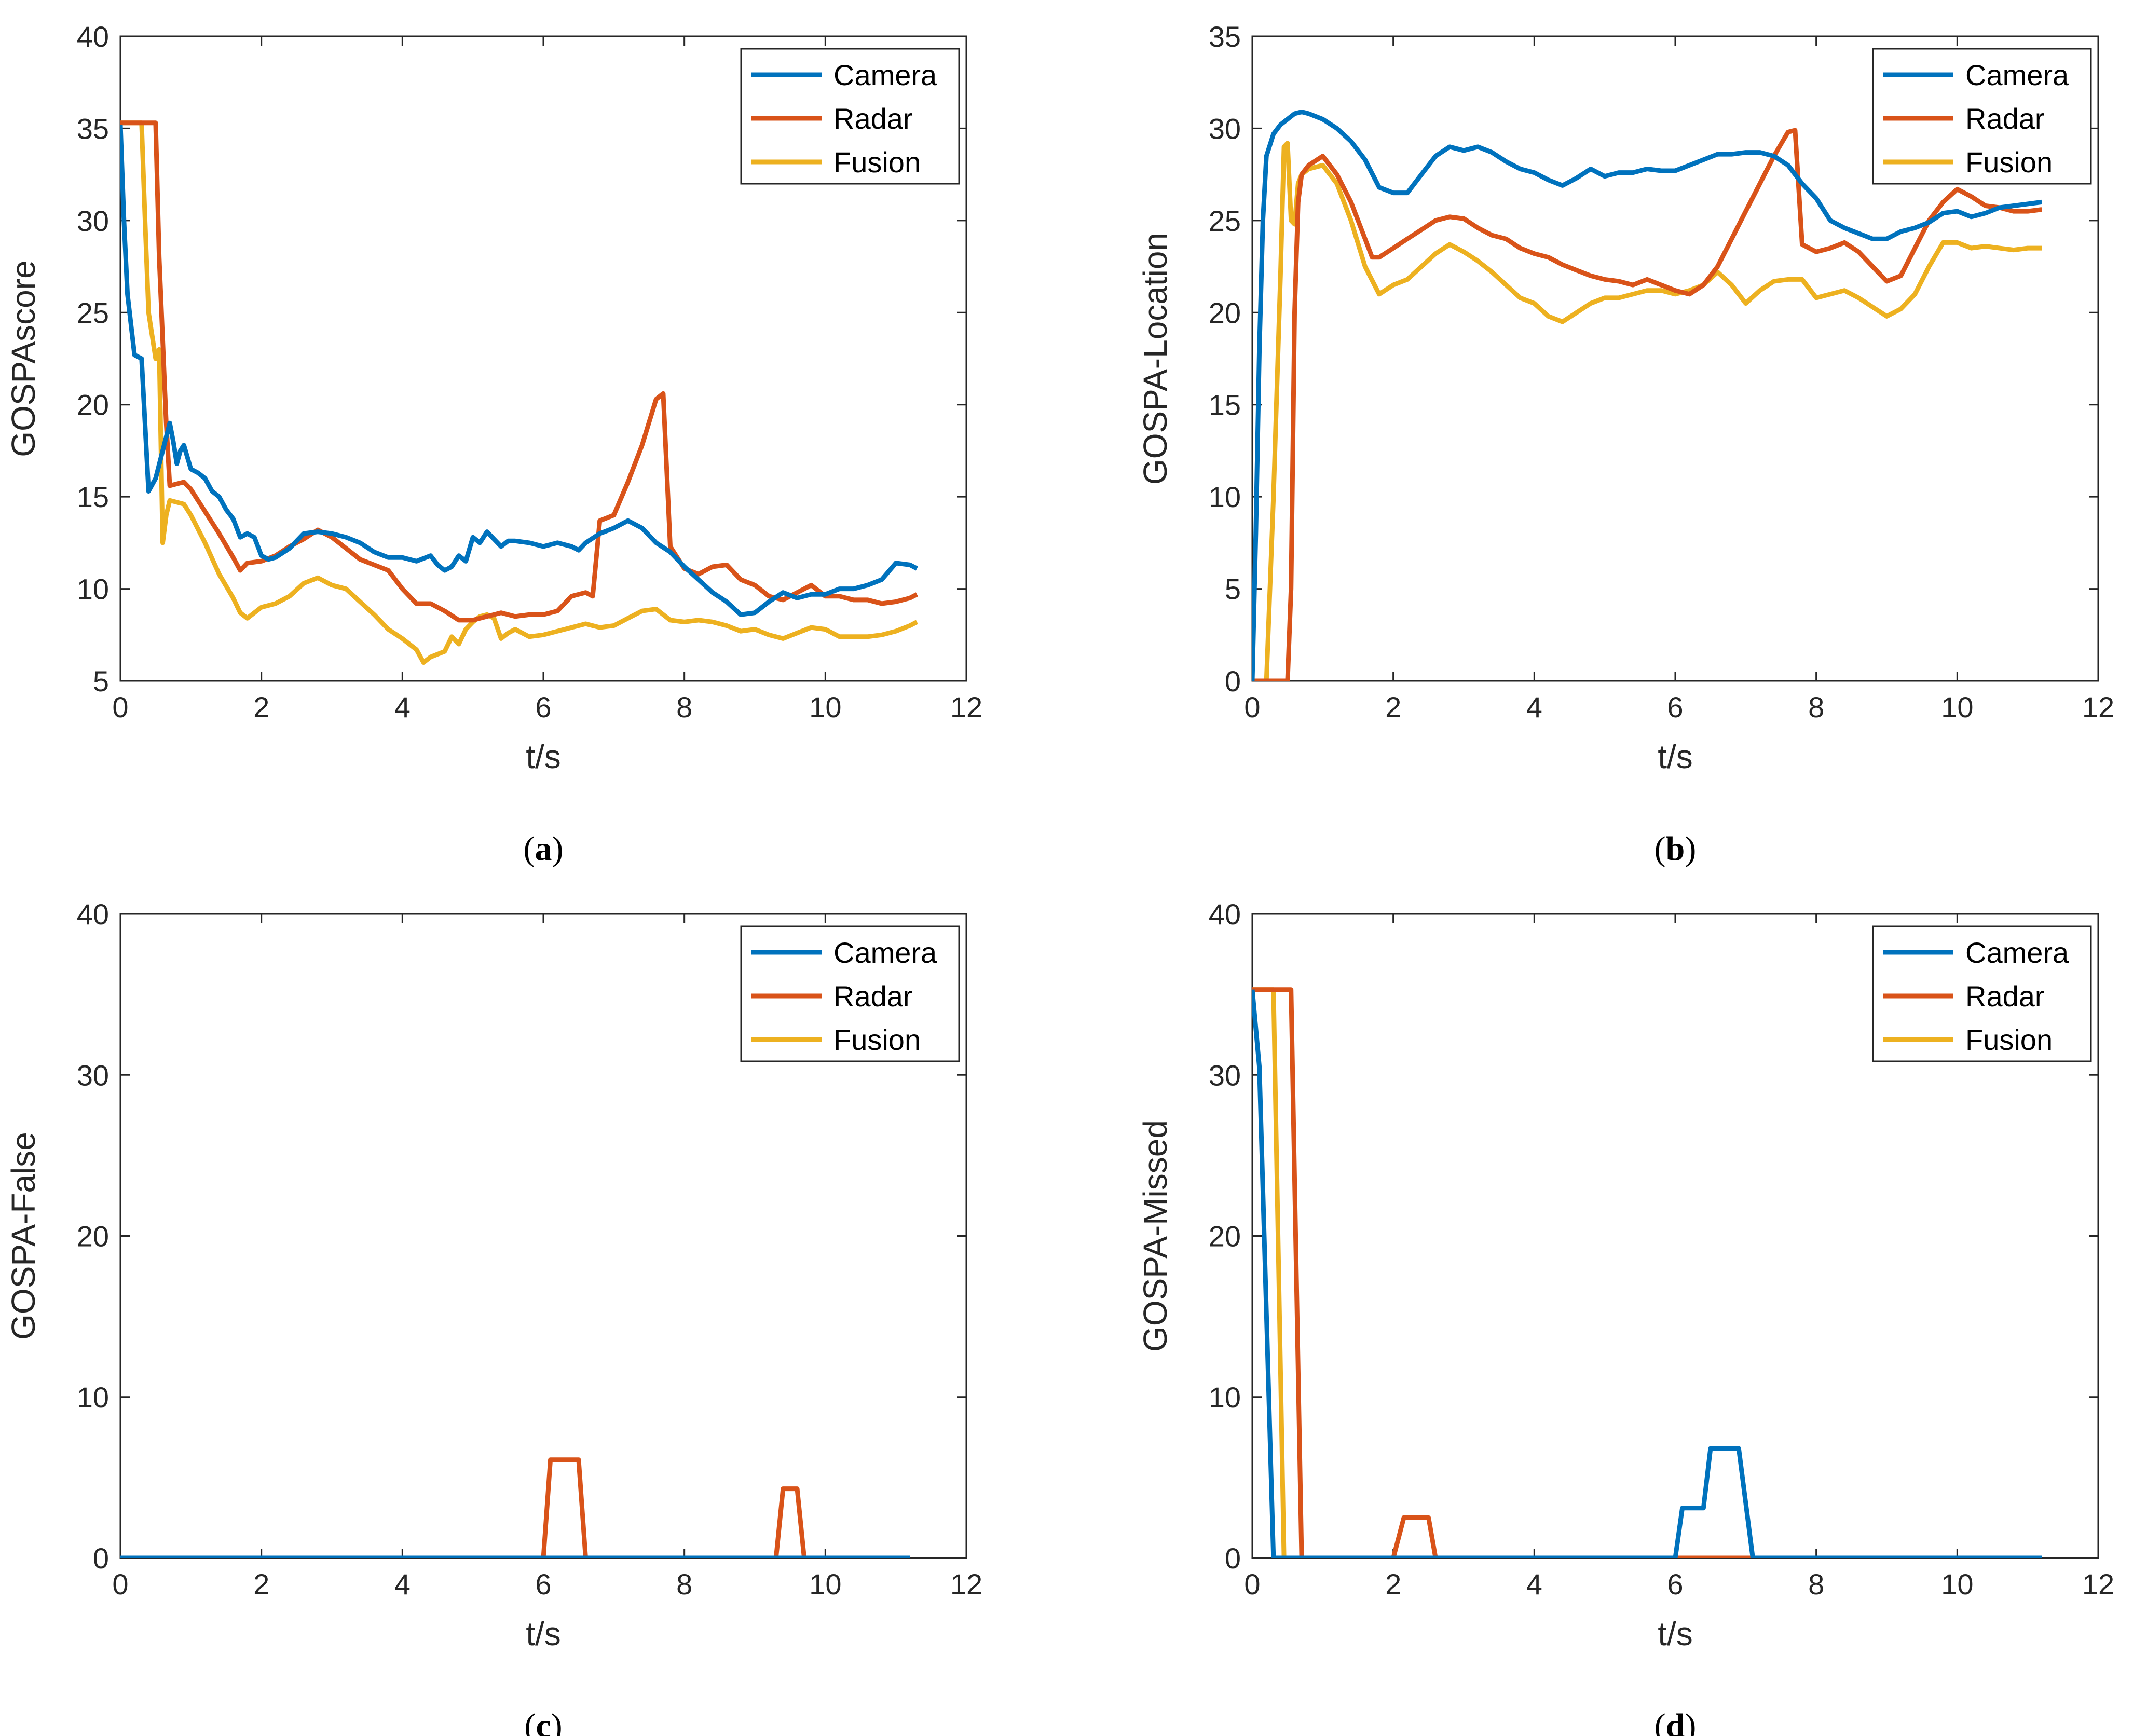 The height and width of the screenshot is (1736, 2133). I want to click on panel-caption: (b), so click(1676, 849).